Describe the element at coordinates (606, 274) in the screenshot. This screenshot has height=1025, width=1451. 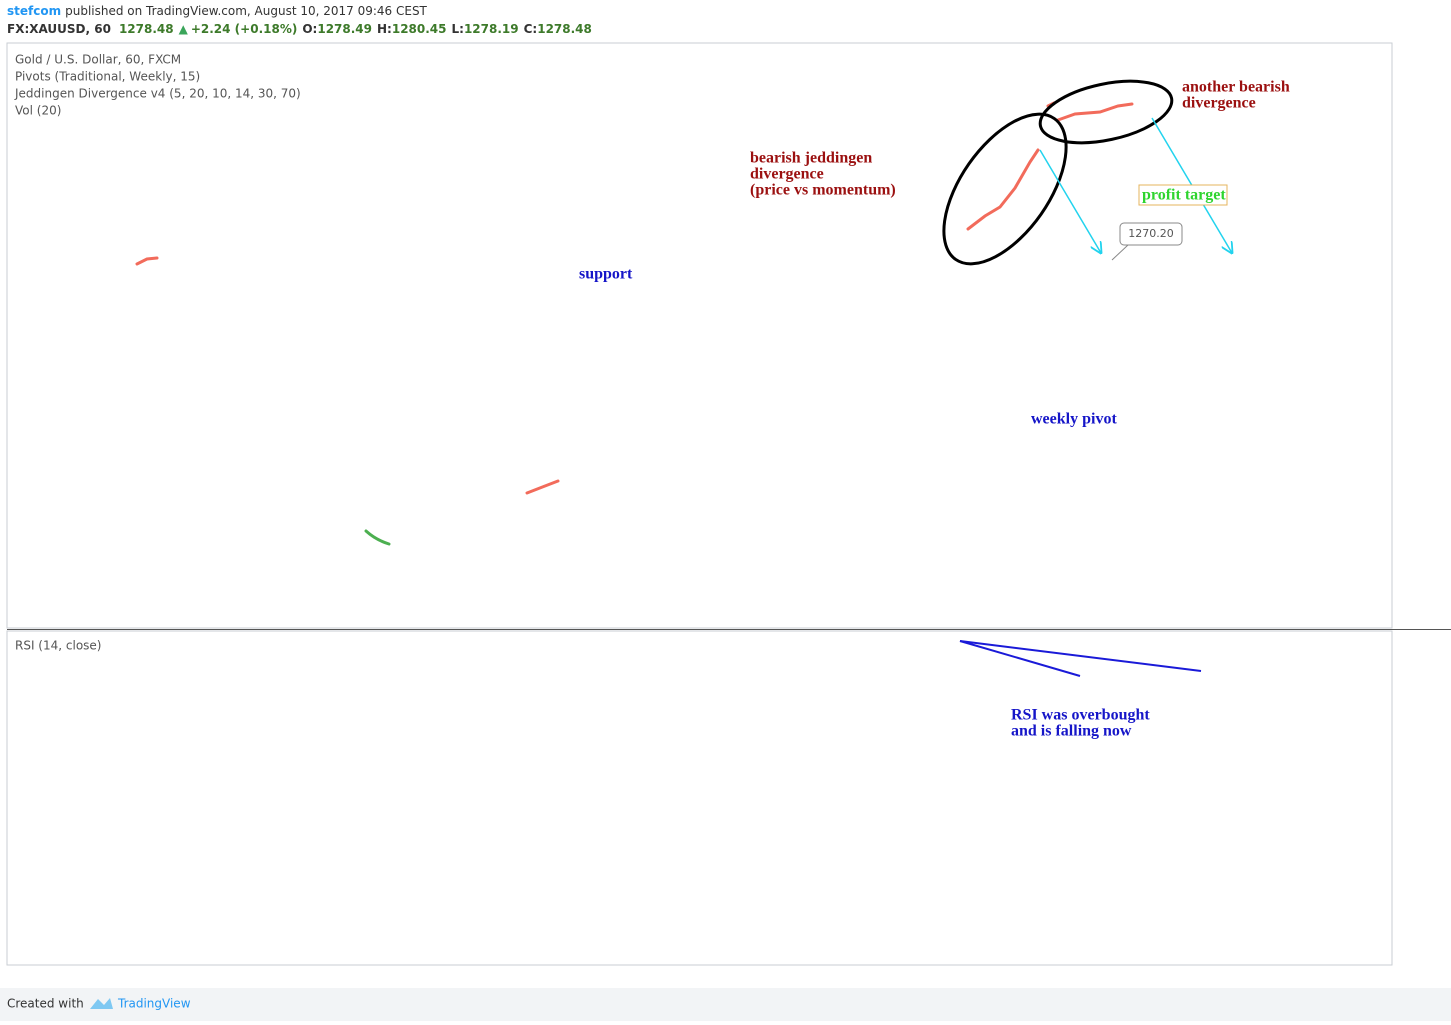
I see `annotation: support` at that location.